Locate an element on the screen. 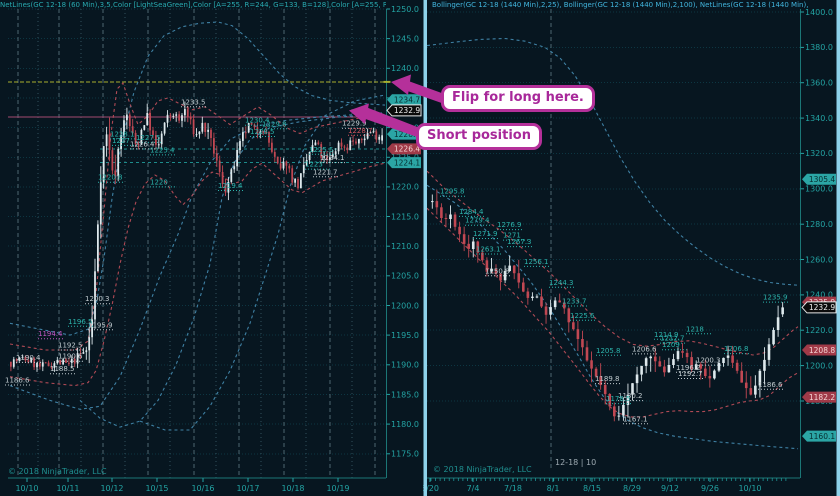  axis-tick-label: 1320.0 is located at coordinates (819, 153).